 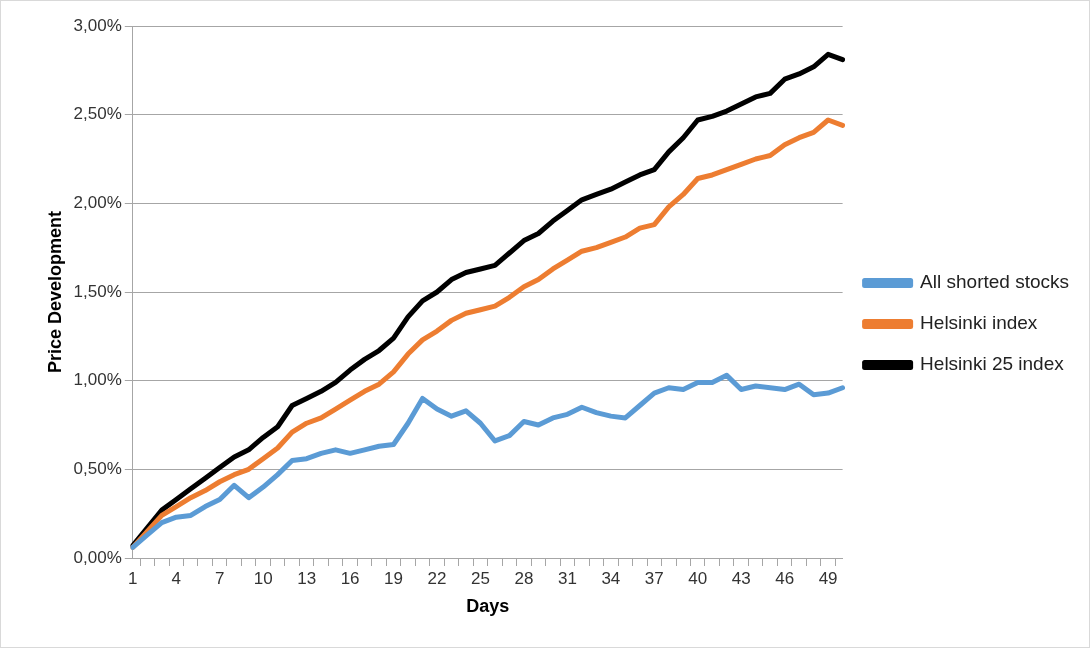 I want to click on y-tick-label: 1,00%, so click(x=97, y=380).